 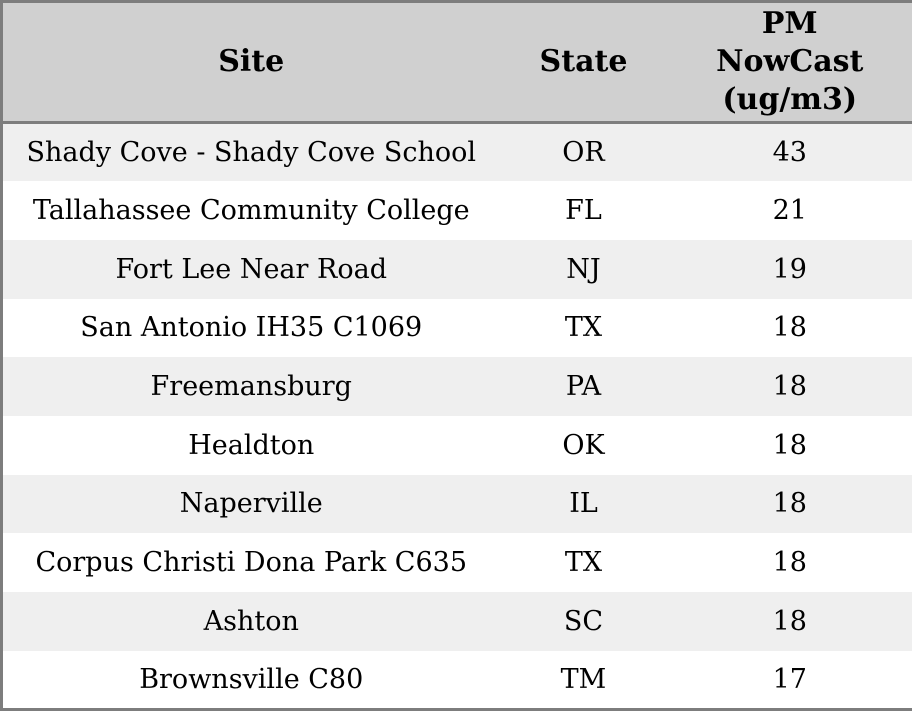 What do you see at coordinates (251, 679) in the screenshot?
I see `cell-site: Brownsville C80` at bounding box center [251, 679].